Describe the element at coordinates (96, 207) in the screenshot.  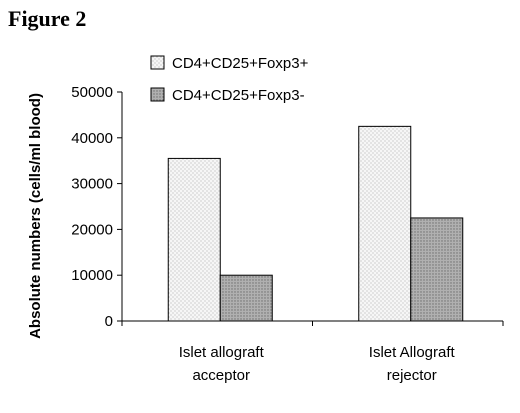
I see `y-axis-ticks: 0 10000 20000 30000 40000 50000` at that location.